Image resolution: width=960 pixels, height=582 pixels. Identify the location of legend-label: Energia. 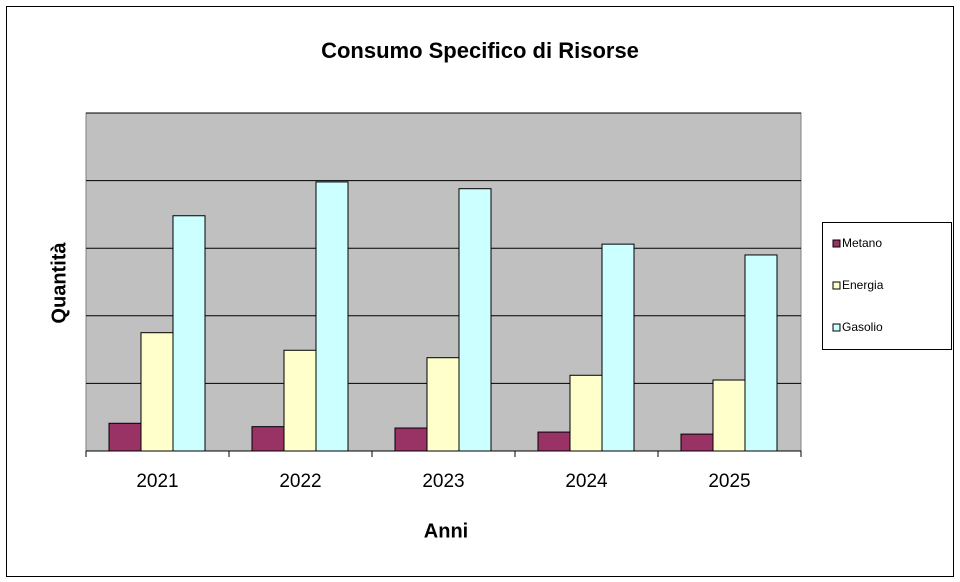
(863, 285).